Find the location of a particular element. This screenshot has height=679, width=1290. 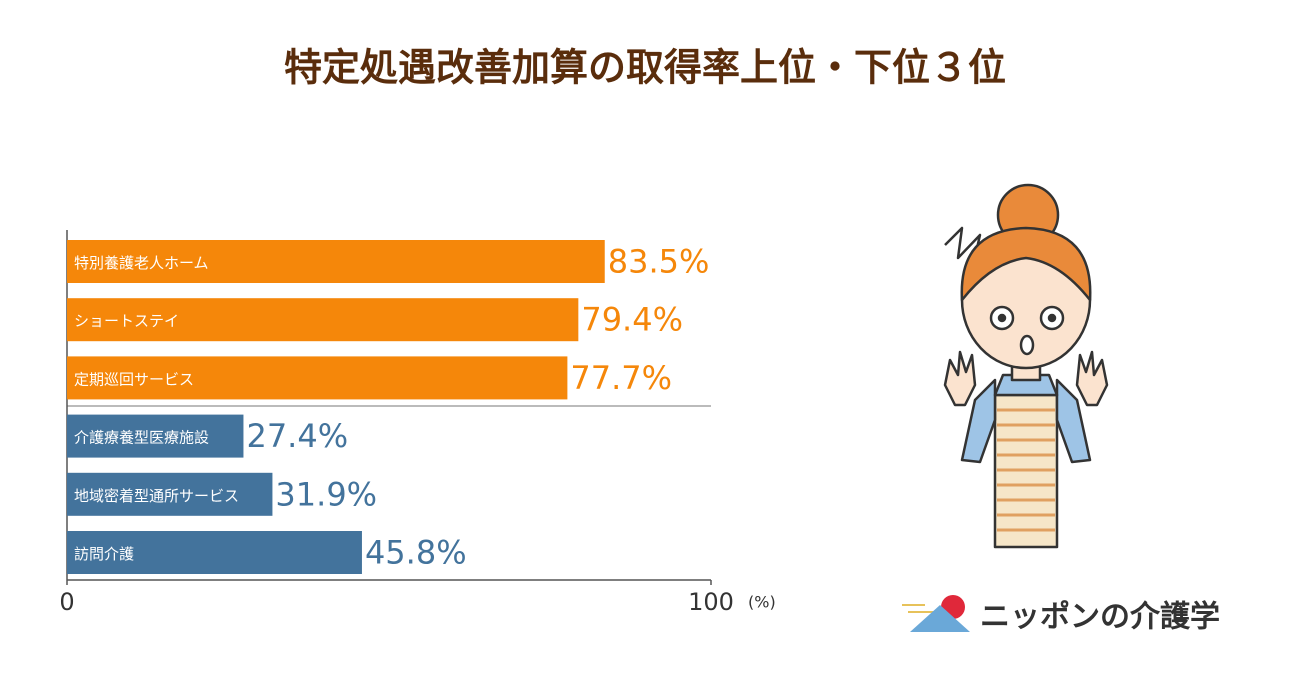

logo-text: ニッポンの介護学 is located at coordinates (1100, 617).